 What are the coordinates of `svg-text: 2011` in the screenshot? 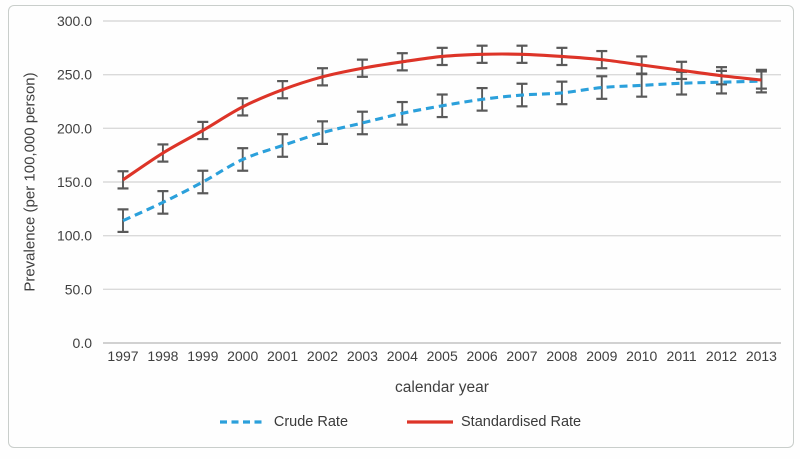 It's located at (682, 356).